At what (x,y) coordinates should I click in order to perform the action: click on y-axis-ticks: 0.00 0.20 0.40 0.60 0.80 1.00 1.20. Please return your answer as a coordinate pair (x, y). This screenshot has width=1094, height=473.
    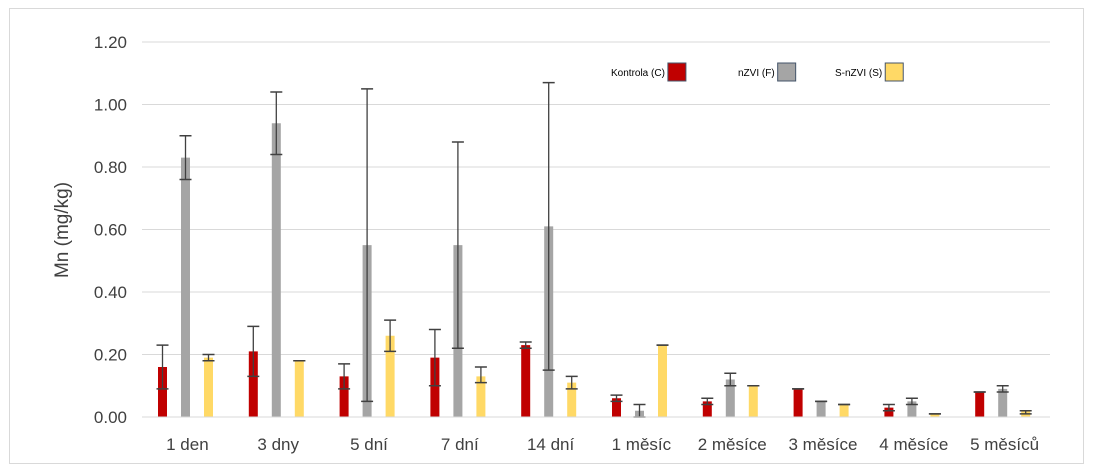
    Looking at the image, I should click on (110, 230).